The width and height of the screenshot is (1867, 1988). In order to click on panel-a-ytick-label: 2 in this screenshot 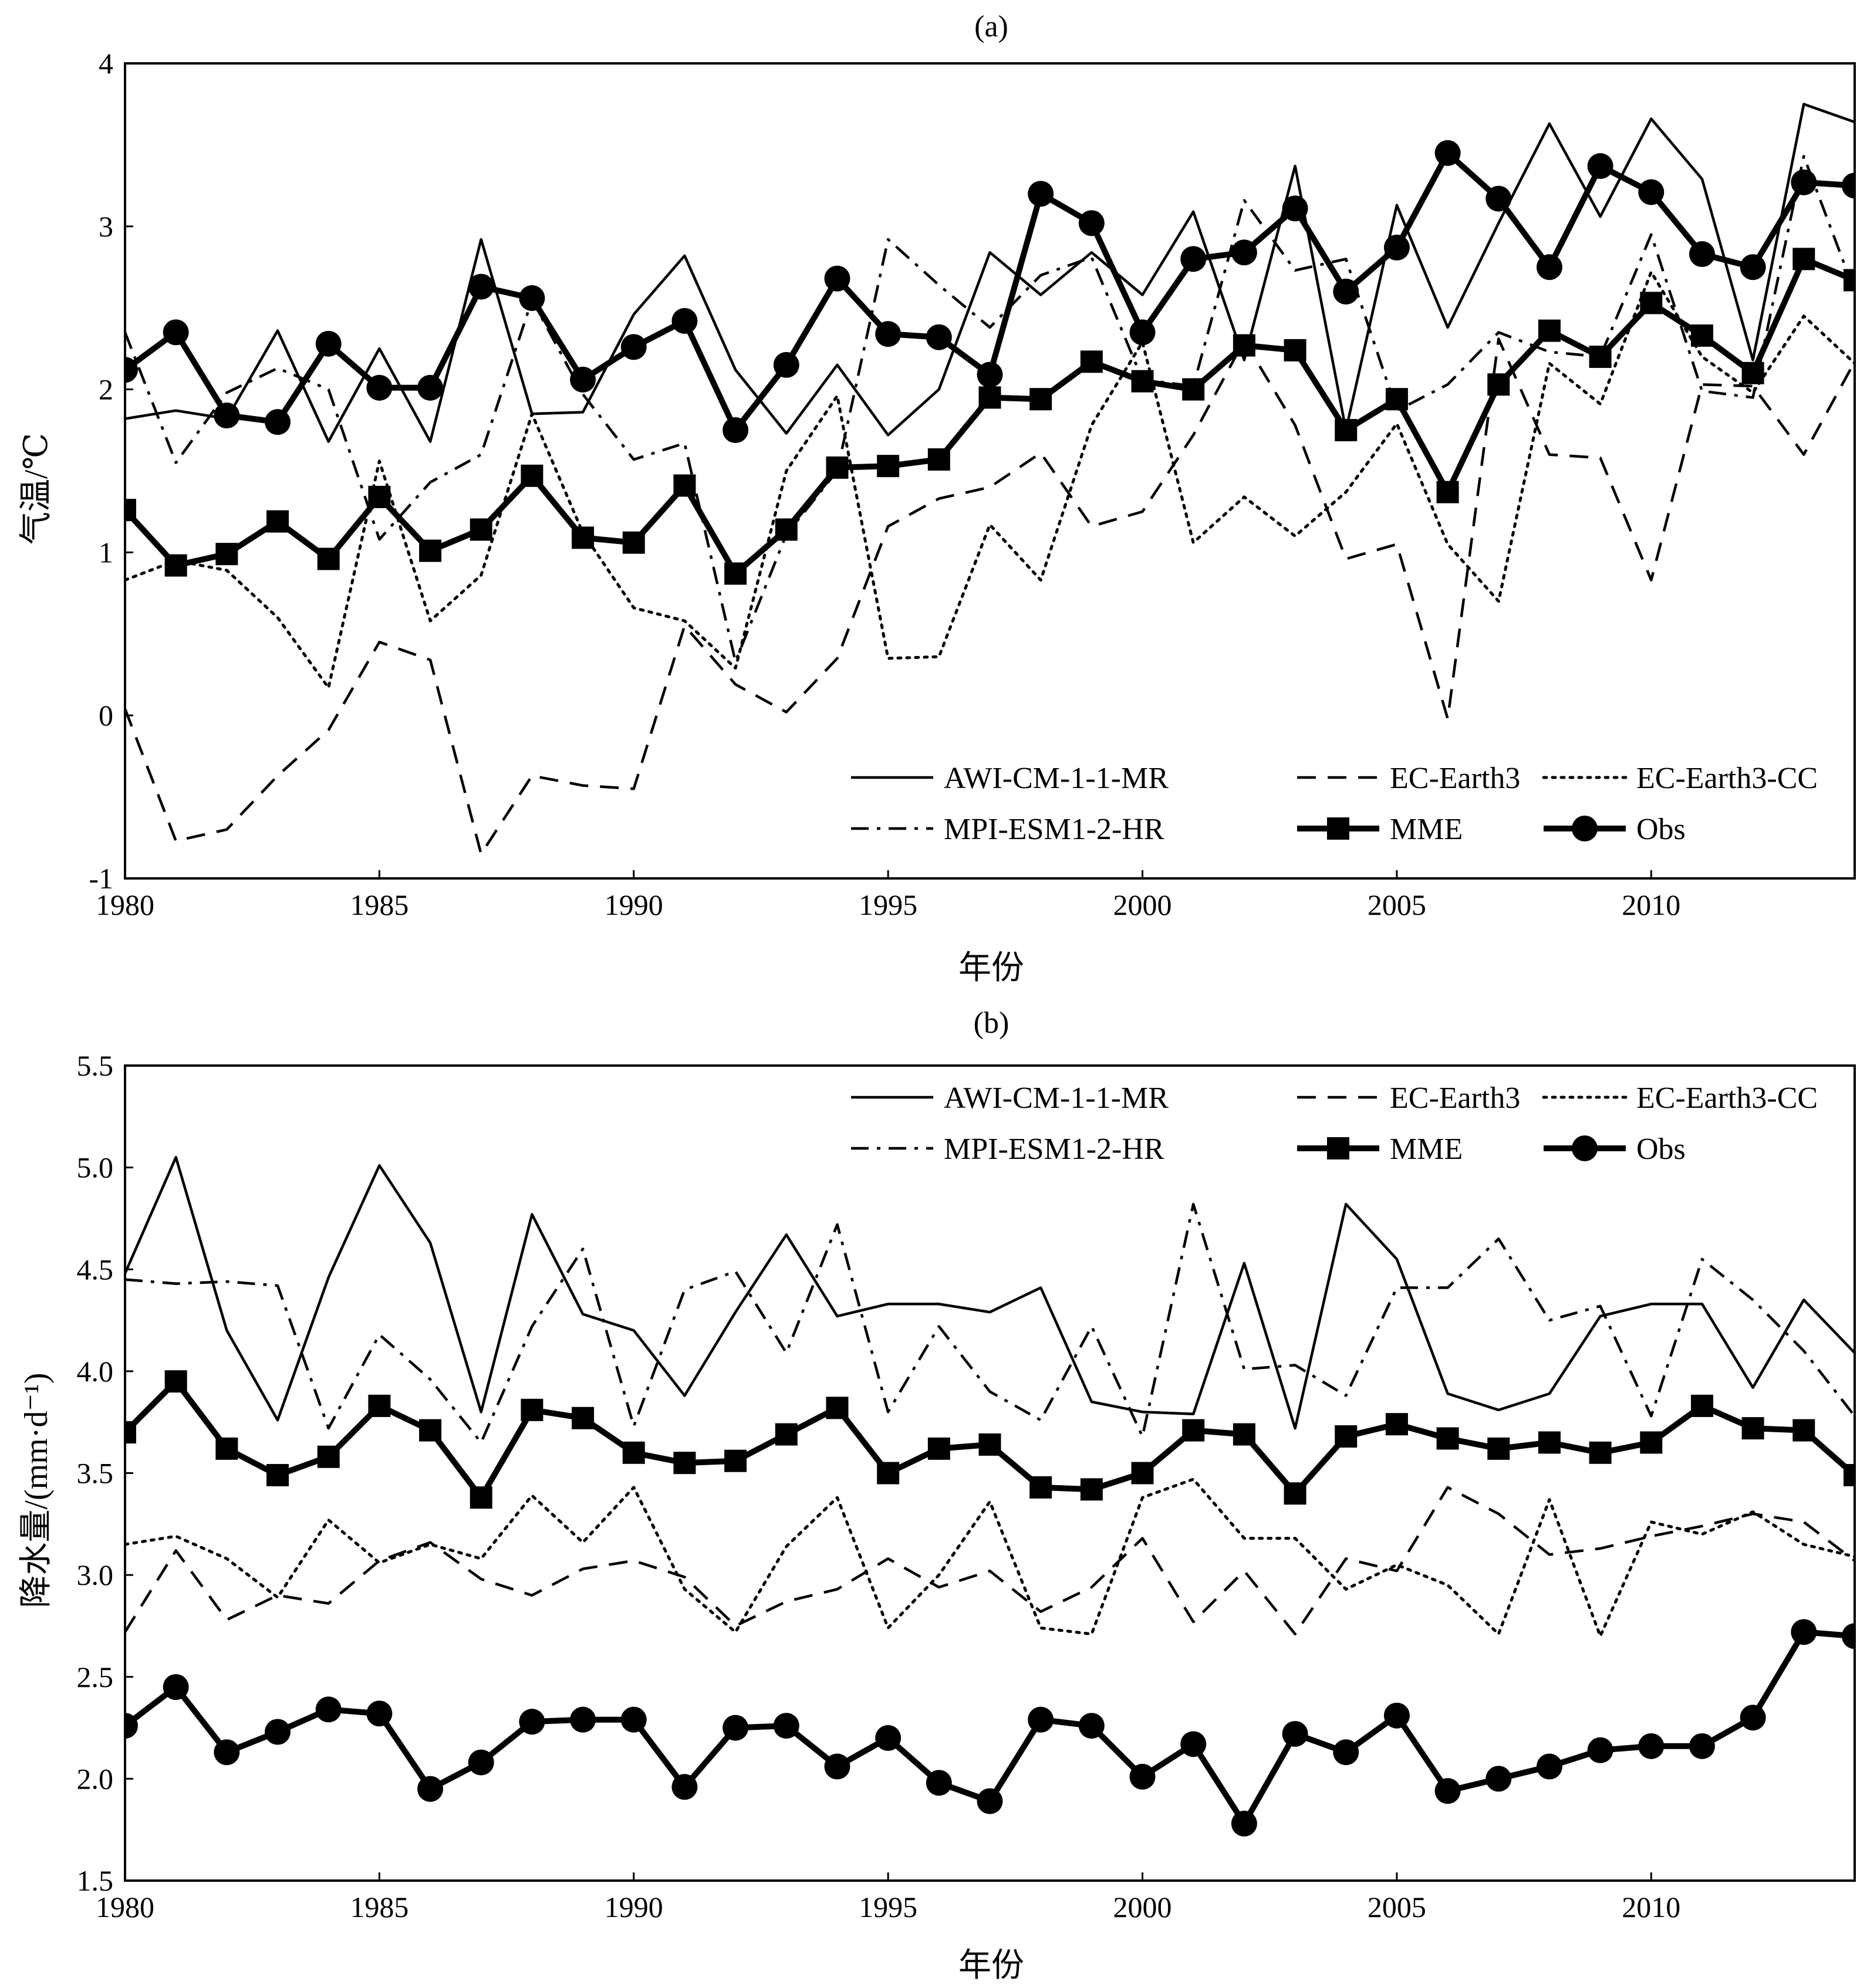, I will do `click(106, 390)`.